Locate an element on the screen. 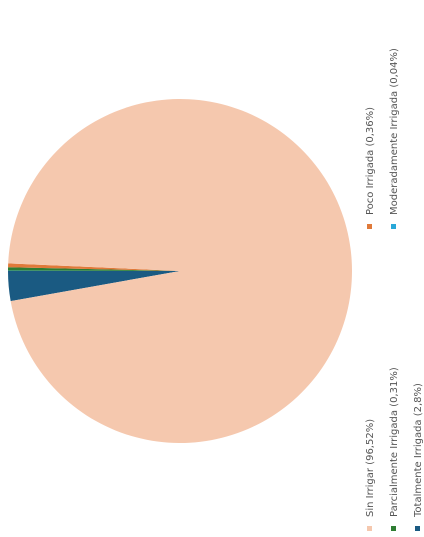 This screenshot has width=424, height=537. legend-item-parcialmente-irrigada: Parcialmente Irrigada (0,31%) is located at coordinates (394, 449).